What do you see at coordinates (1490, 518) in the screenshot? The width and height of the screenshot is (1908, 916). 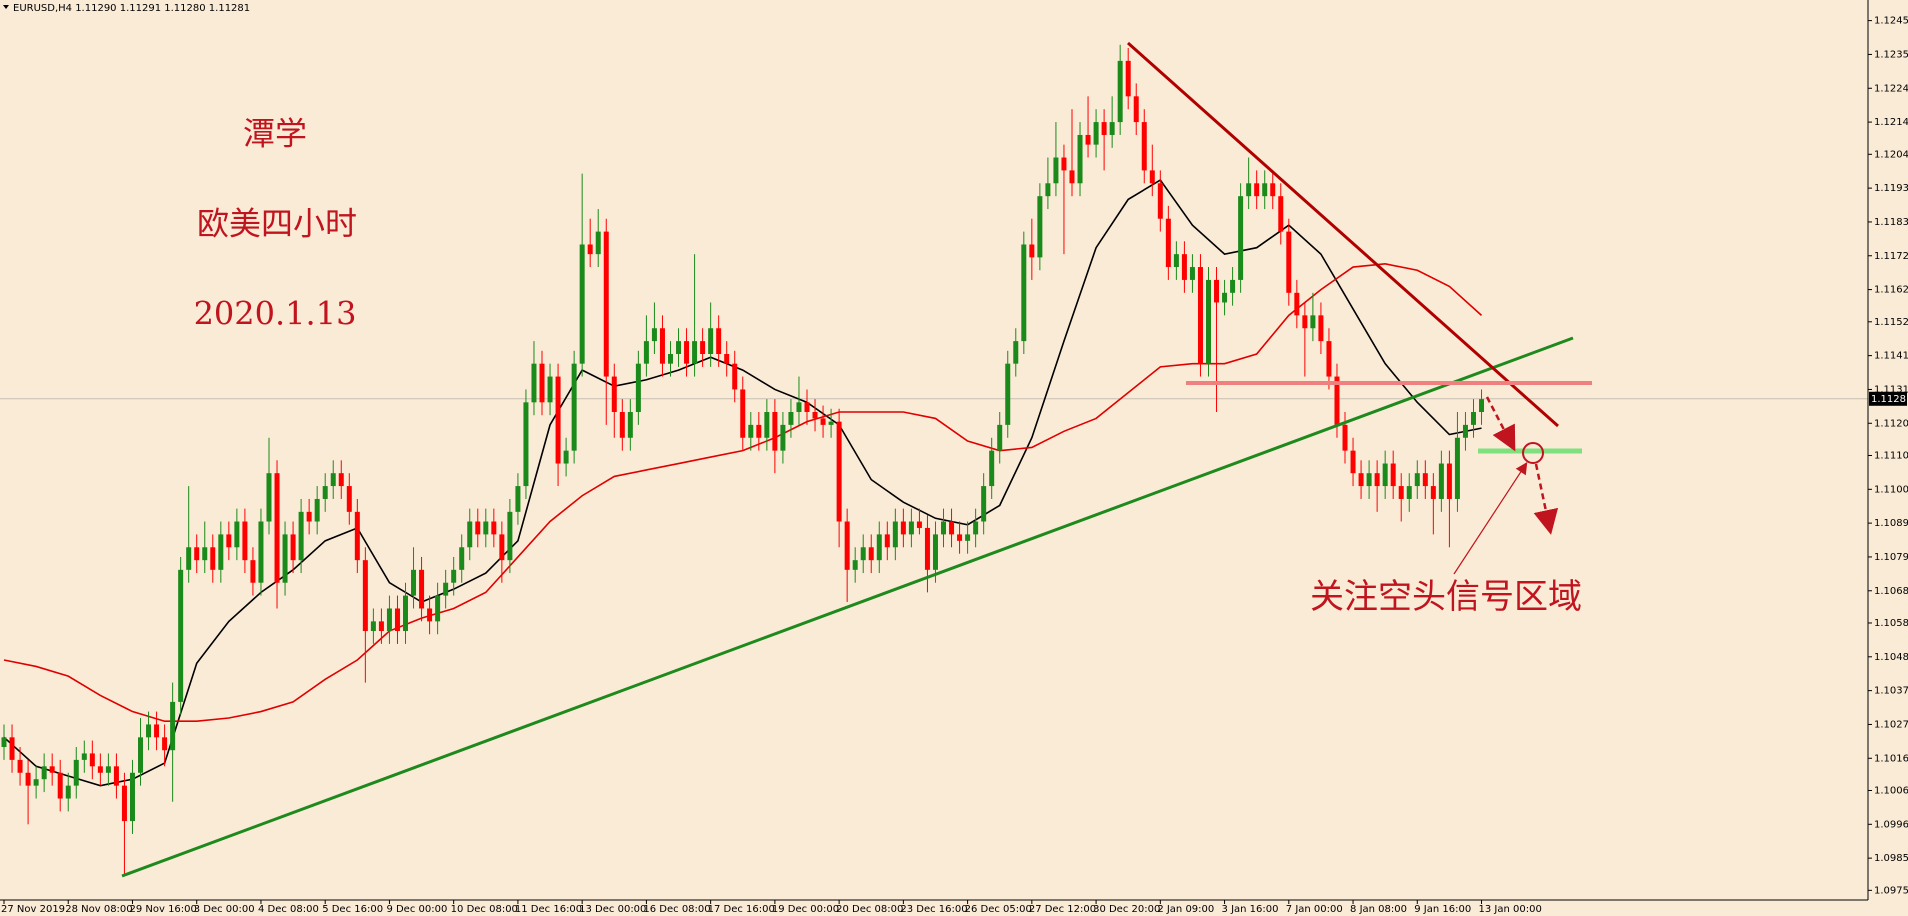 I see `pointer-arrow` at bounding box center [1490, 518].